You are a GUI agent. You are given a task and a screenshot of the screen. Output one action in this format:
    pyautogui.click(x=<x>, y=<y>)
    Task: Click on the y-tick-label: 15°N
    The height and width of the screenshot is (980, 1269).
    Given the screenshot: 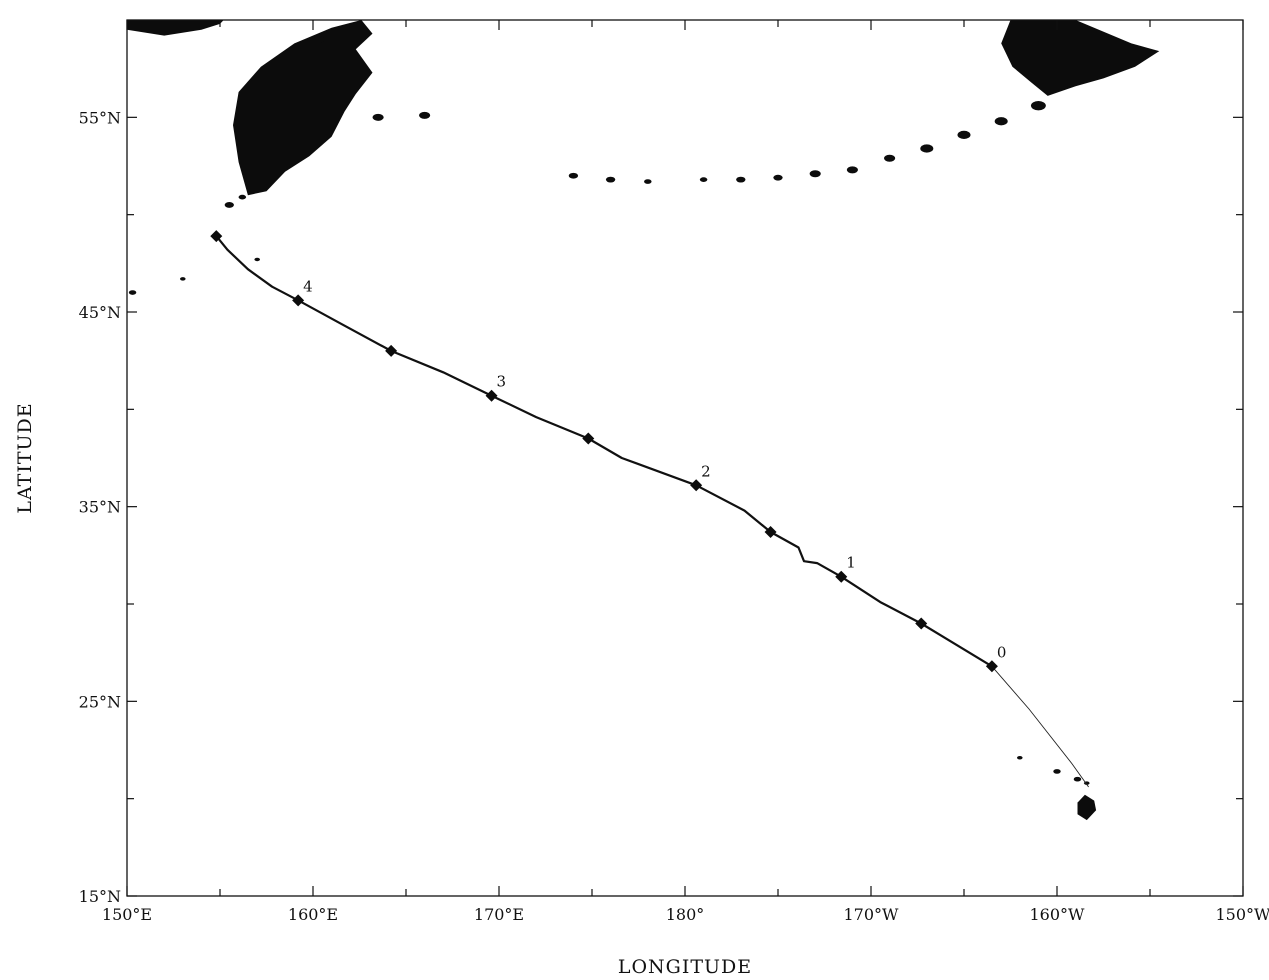 What is the action you would take?
    pyautogui.click(x=100, y=896)
    